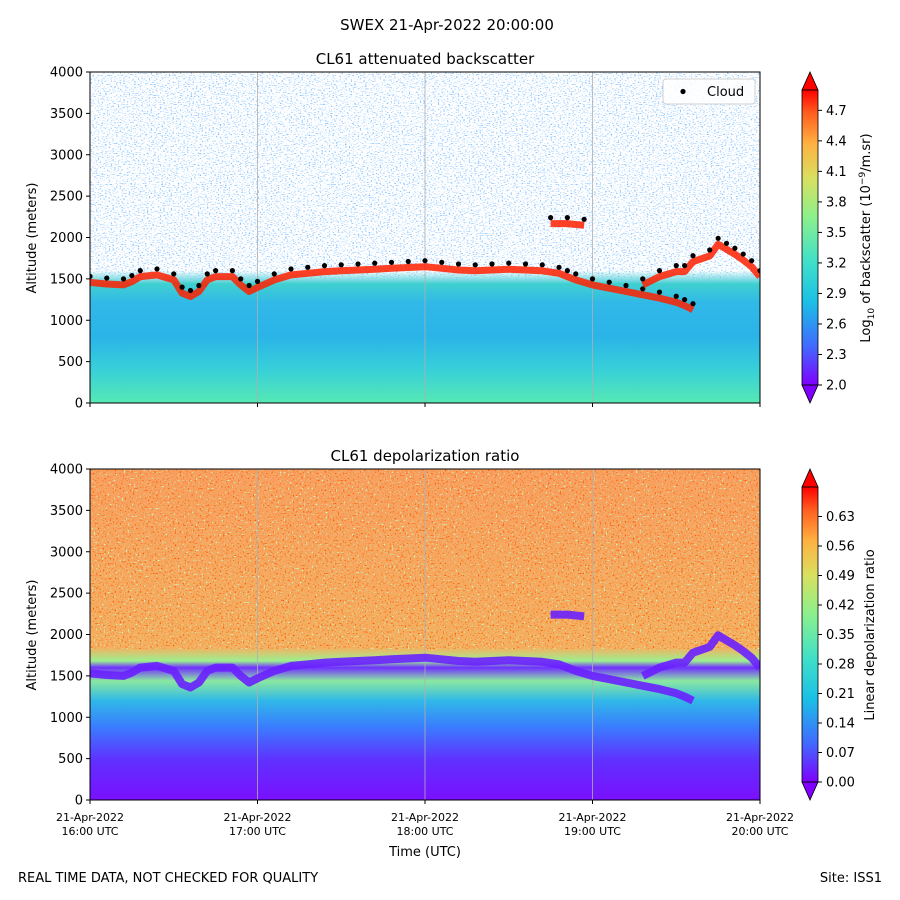 The width and height of the screenshot is (900, 900). What do you see at coordinates (425, 405) in the screenshot?
I see `backscatter-xaxis` at bounding box center [425, 405].